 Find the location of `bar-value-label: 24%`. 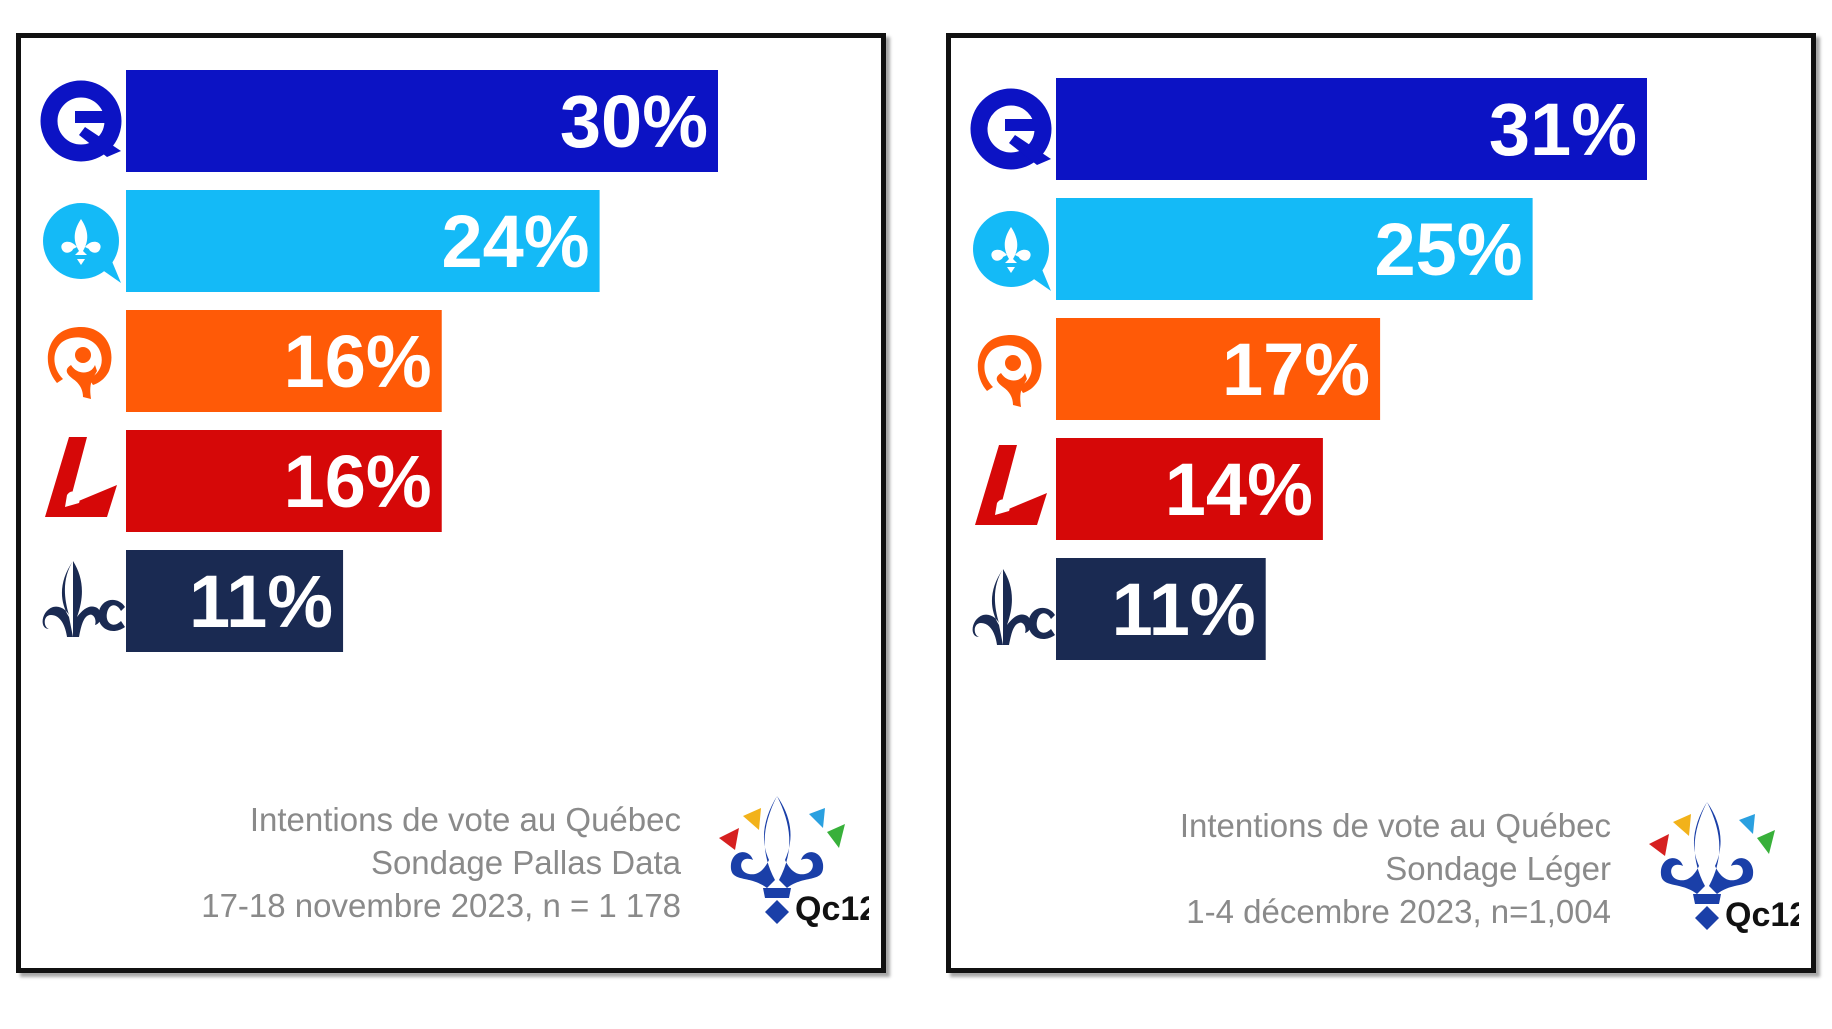

bar-value-label: 24% is located at coordinates (515, 241).